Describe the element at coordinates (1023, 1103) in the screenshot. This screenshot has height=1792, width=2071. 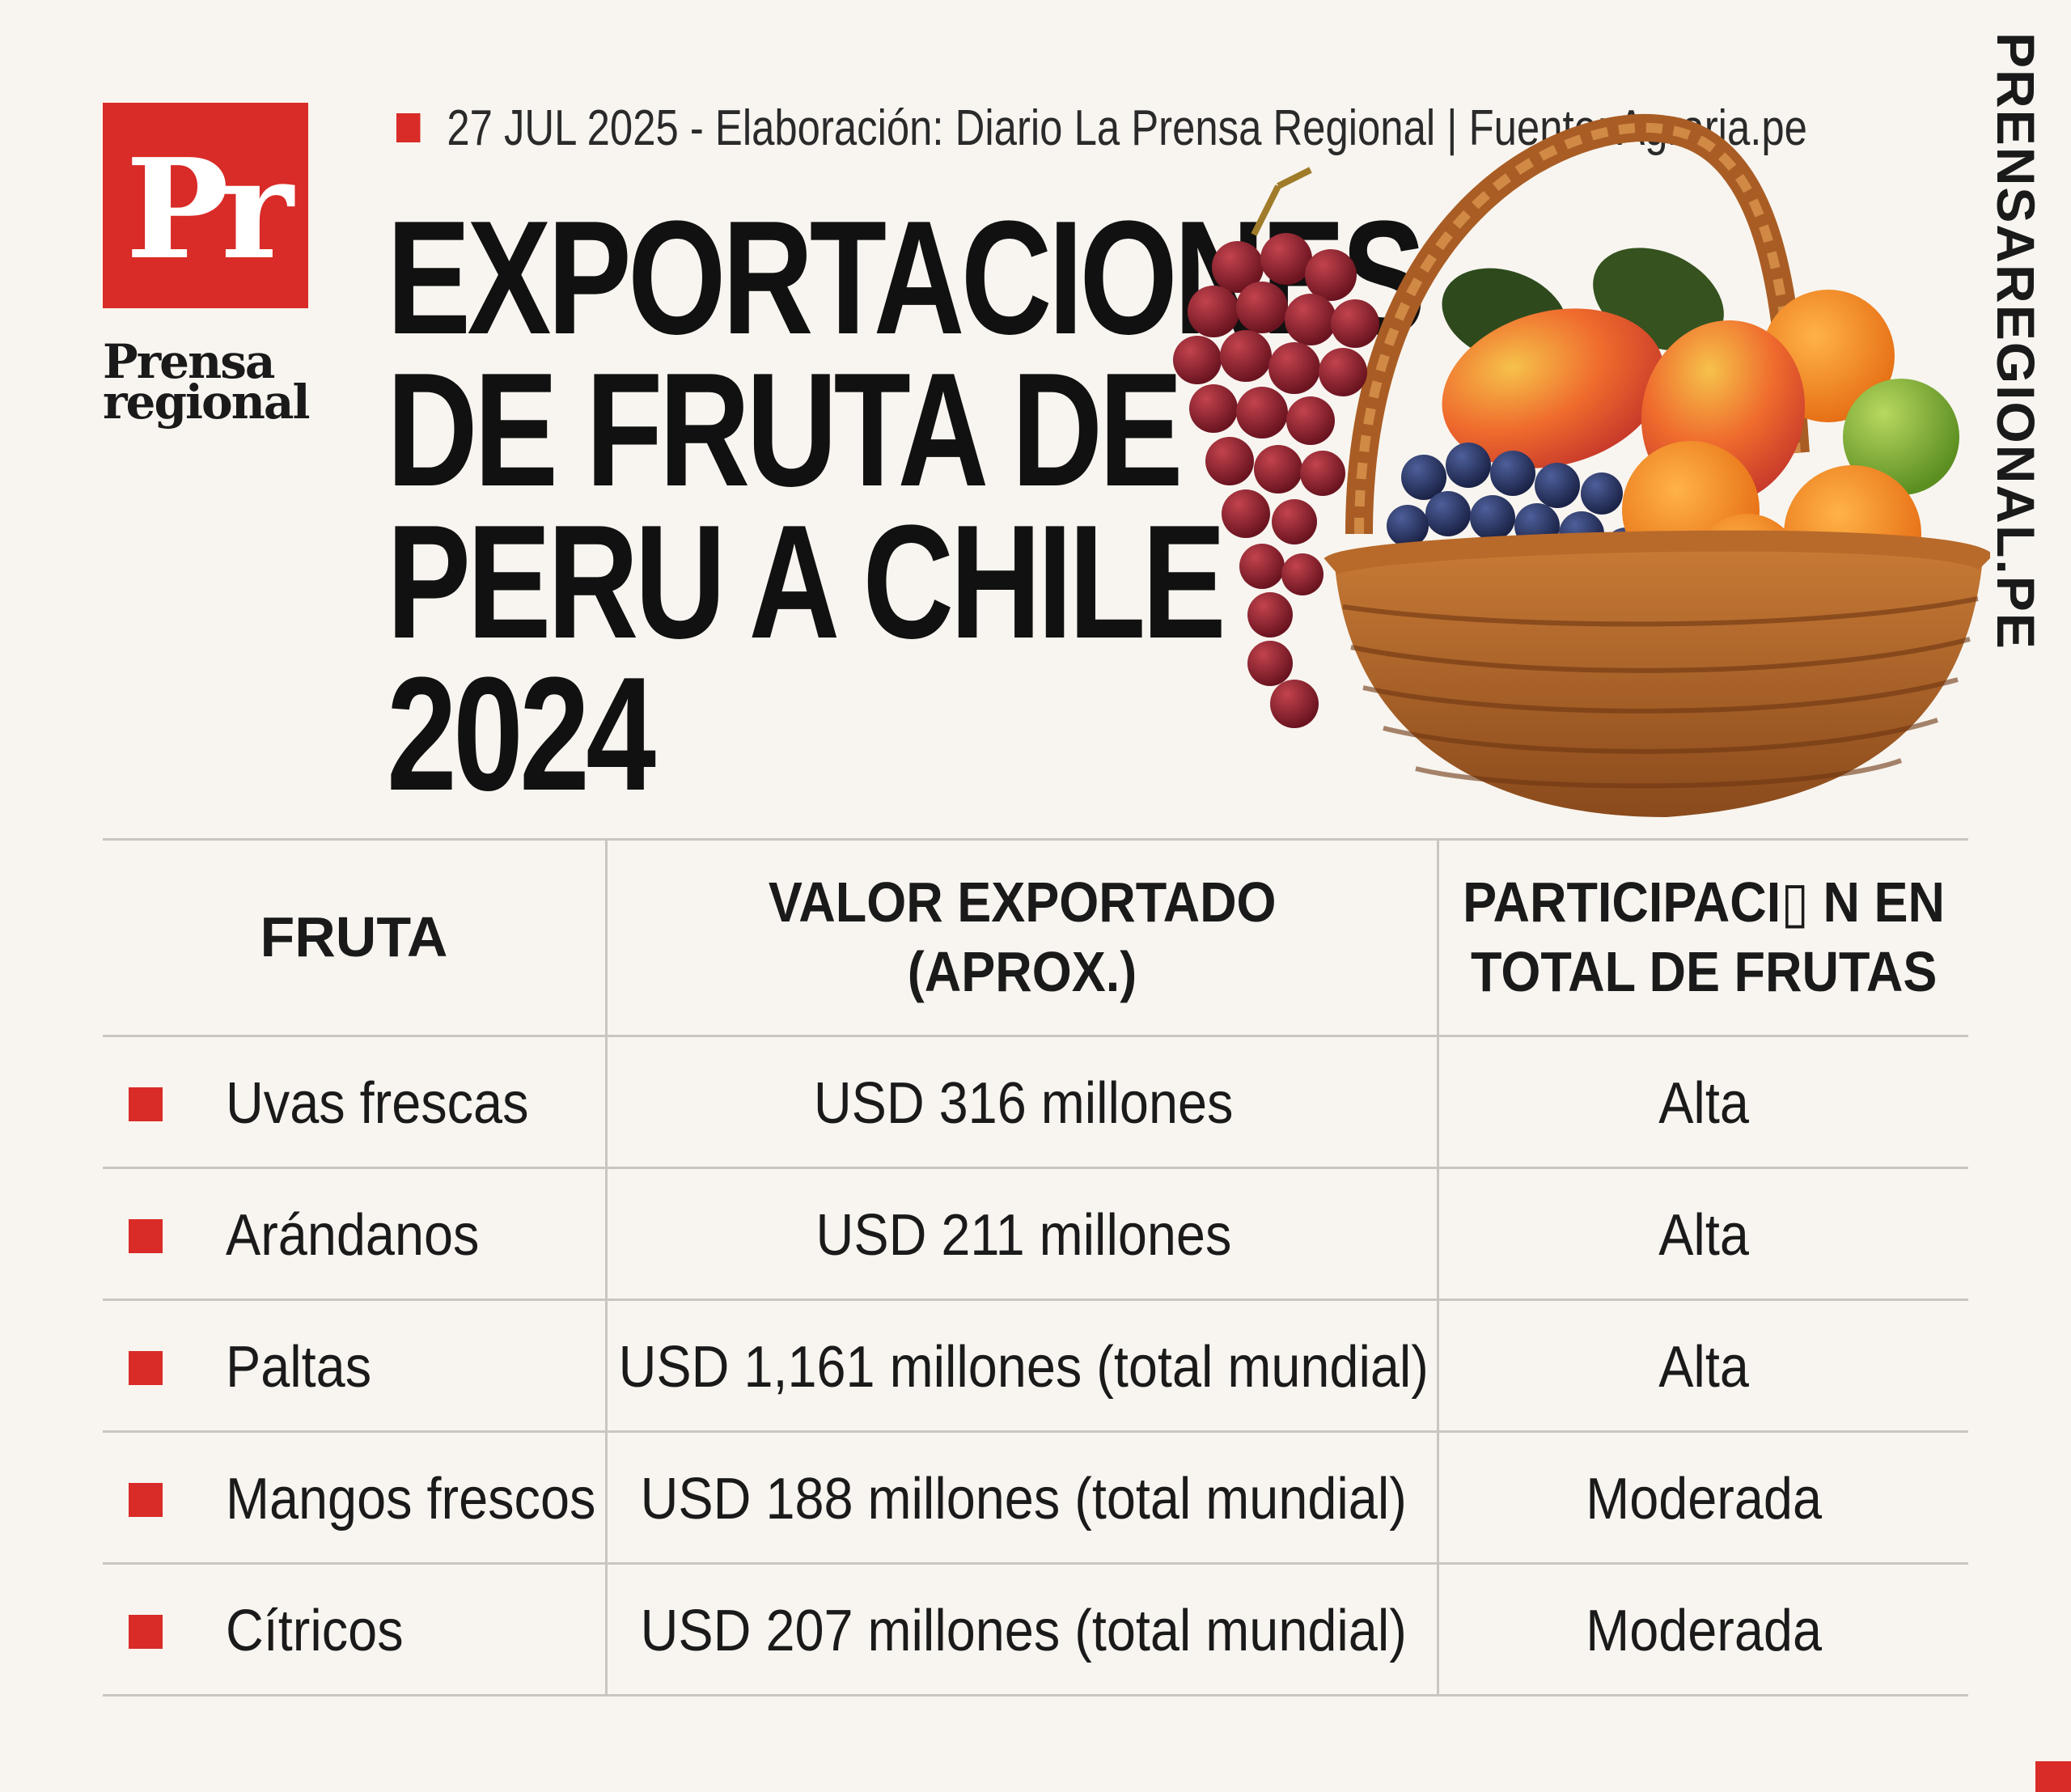
I see `cell-valor: USD 316 millones` at that location.